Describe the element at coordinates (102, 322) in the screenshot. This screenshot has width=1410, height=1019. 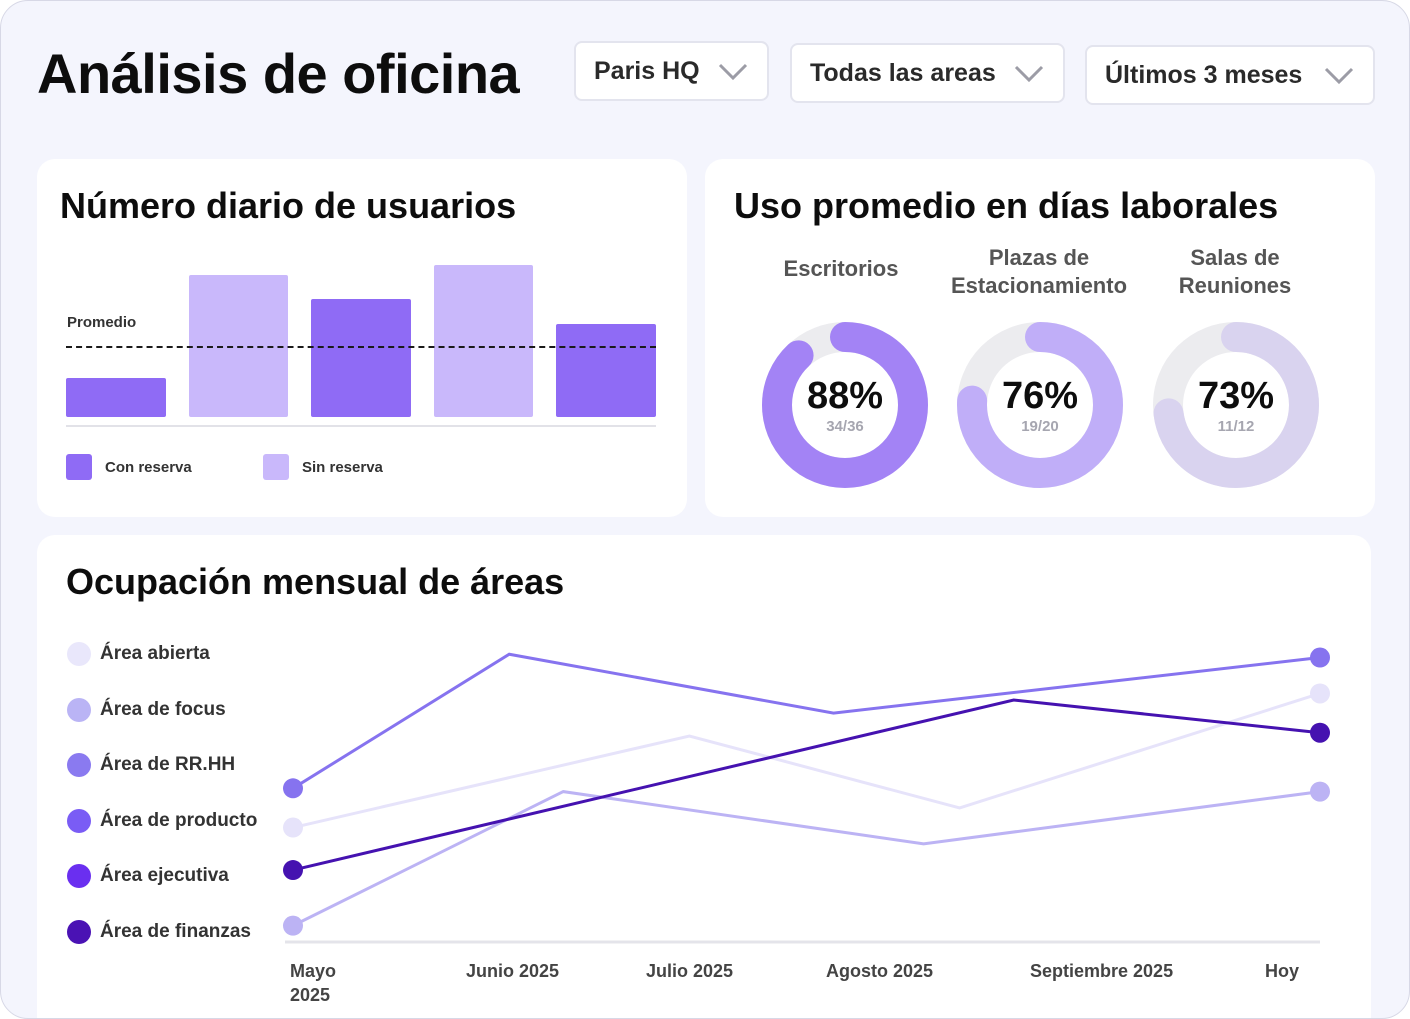
I see `average-label: Promedio` at that location.